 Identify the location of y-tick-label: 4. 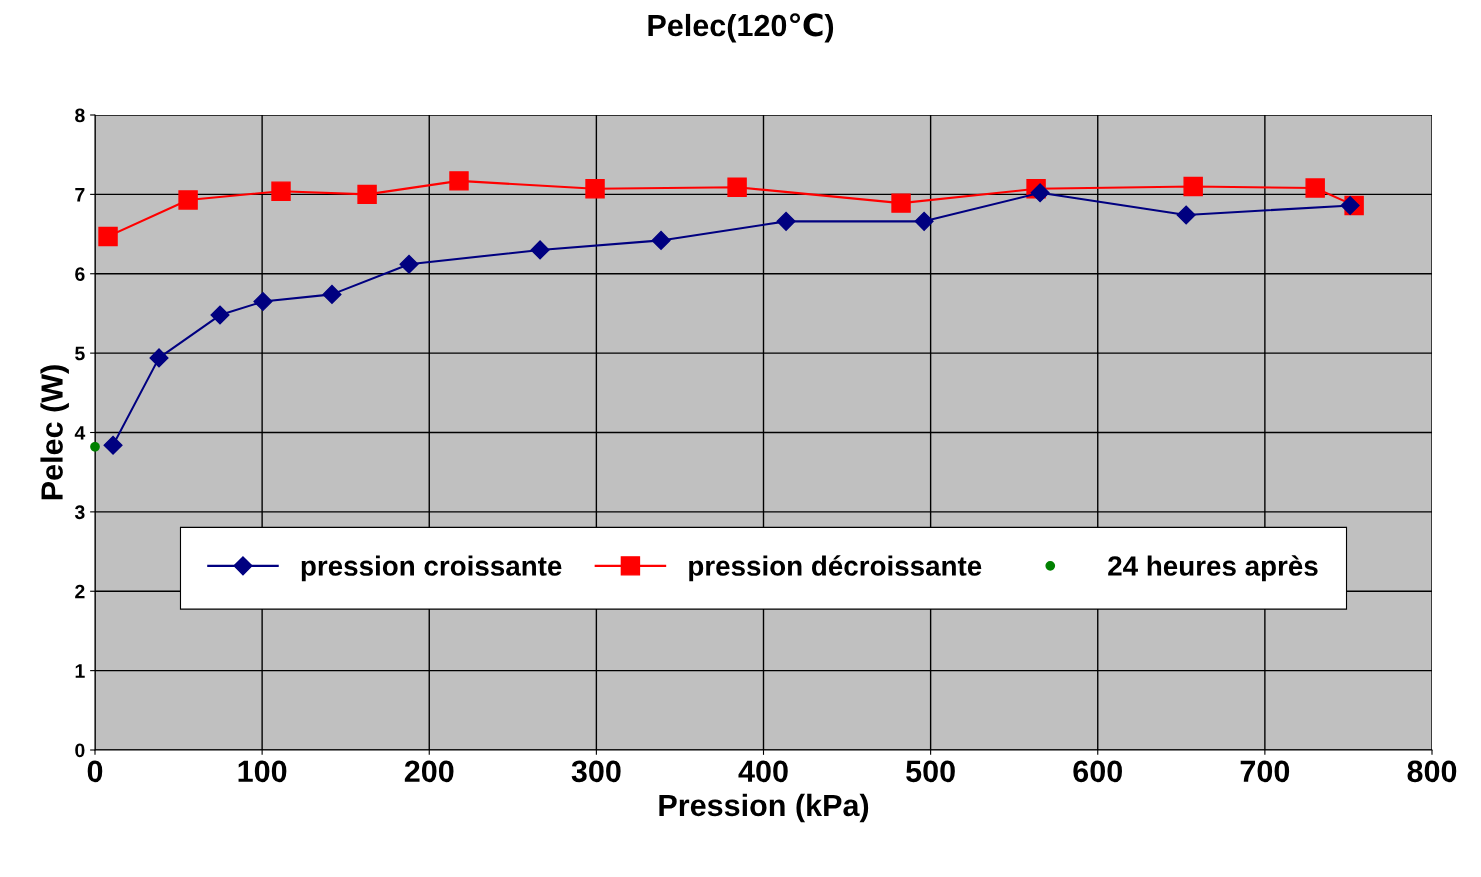
(80, 433).